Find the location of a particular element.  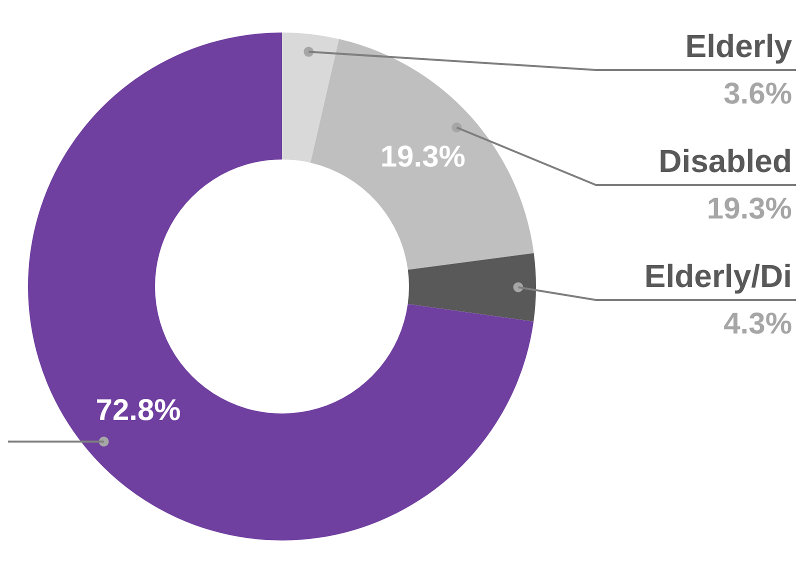

data-label: 19.3% is located at coordinates (423, 157).